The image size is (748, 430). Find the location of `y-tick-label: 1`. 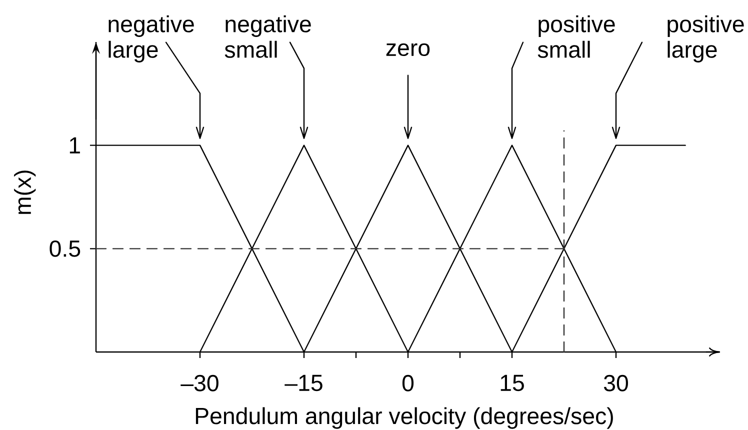

y-tick-label: 1 is located at coordinates (75, 145).